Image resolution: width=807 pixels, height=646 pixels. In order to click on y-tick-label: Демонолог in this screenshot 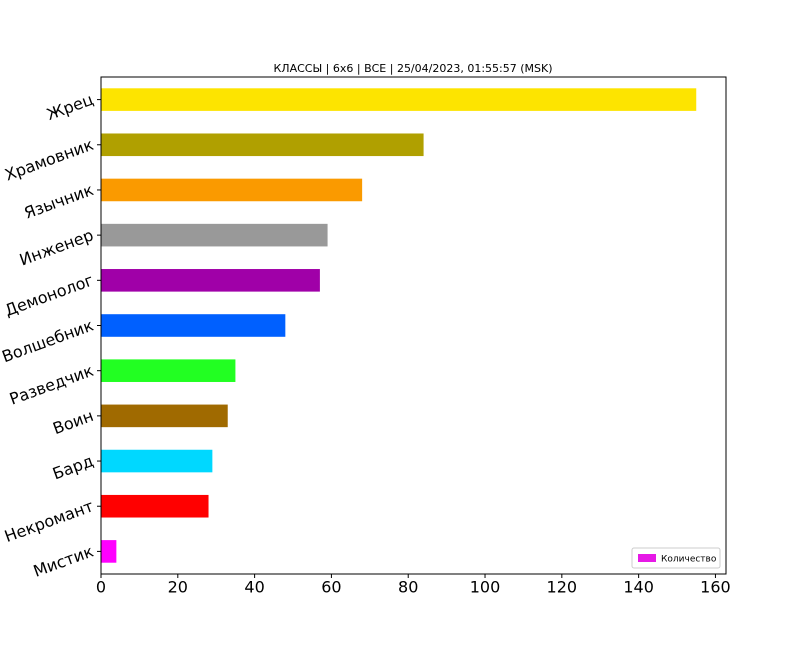, I will do `click(49, 295)`.